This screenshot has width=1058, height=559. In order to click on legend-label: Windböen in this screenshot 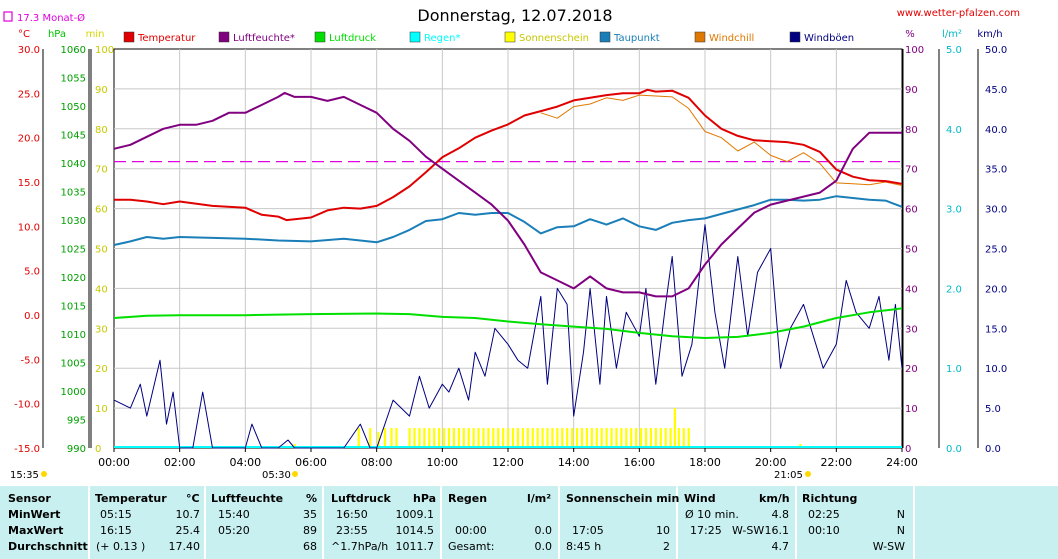, I will do `click(829, 38)`.